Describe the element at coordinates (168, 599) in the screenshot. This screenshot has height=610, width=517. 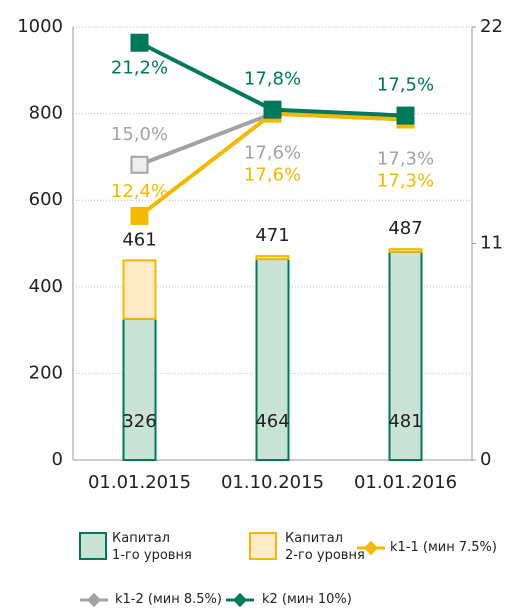
I see `legend-label: k1-2 (мин 8.5%)` at that location.